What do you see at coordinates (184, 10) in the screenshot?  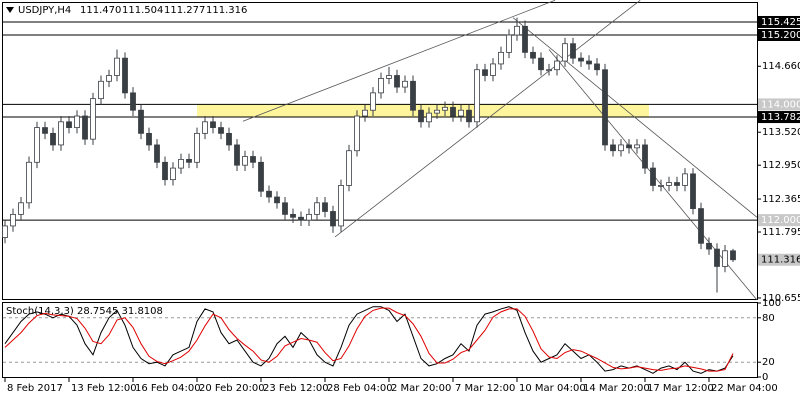 I see `header-value: 111.277` at bounding box center [184, 10].